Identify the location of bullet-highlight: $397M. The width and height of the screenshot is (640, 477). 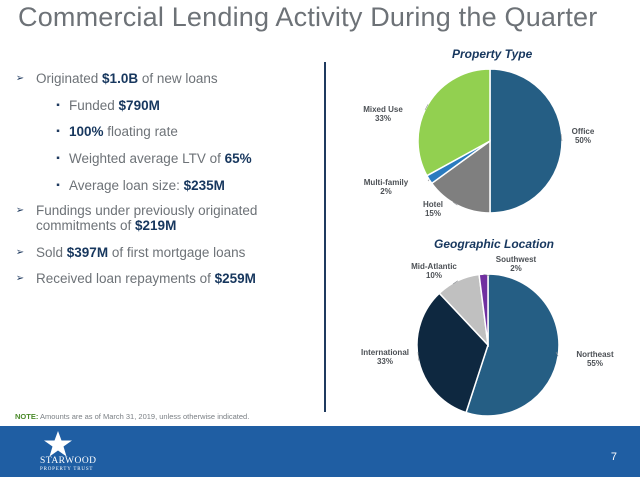
(87, 252).